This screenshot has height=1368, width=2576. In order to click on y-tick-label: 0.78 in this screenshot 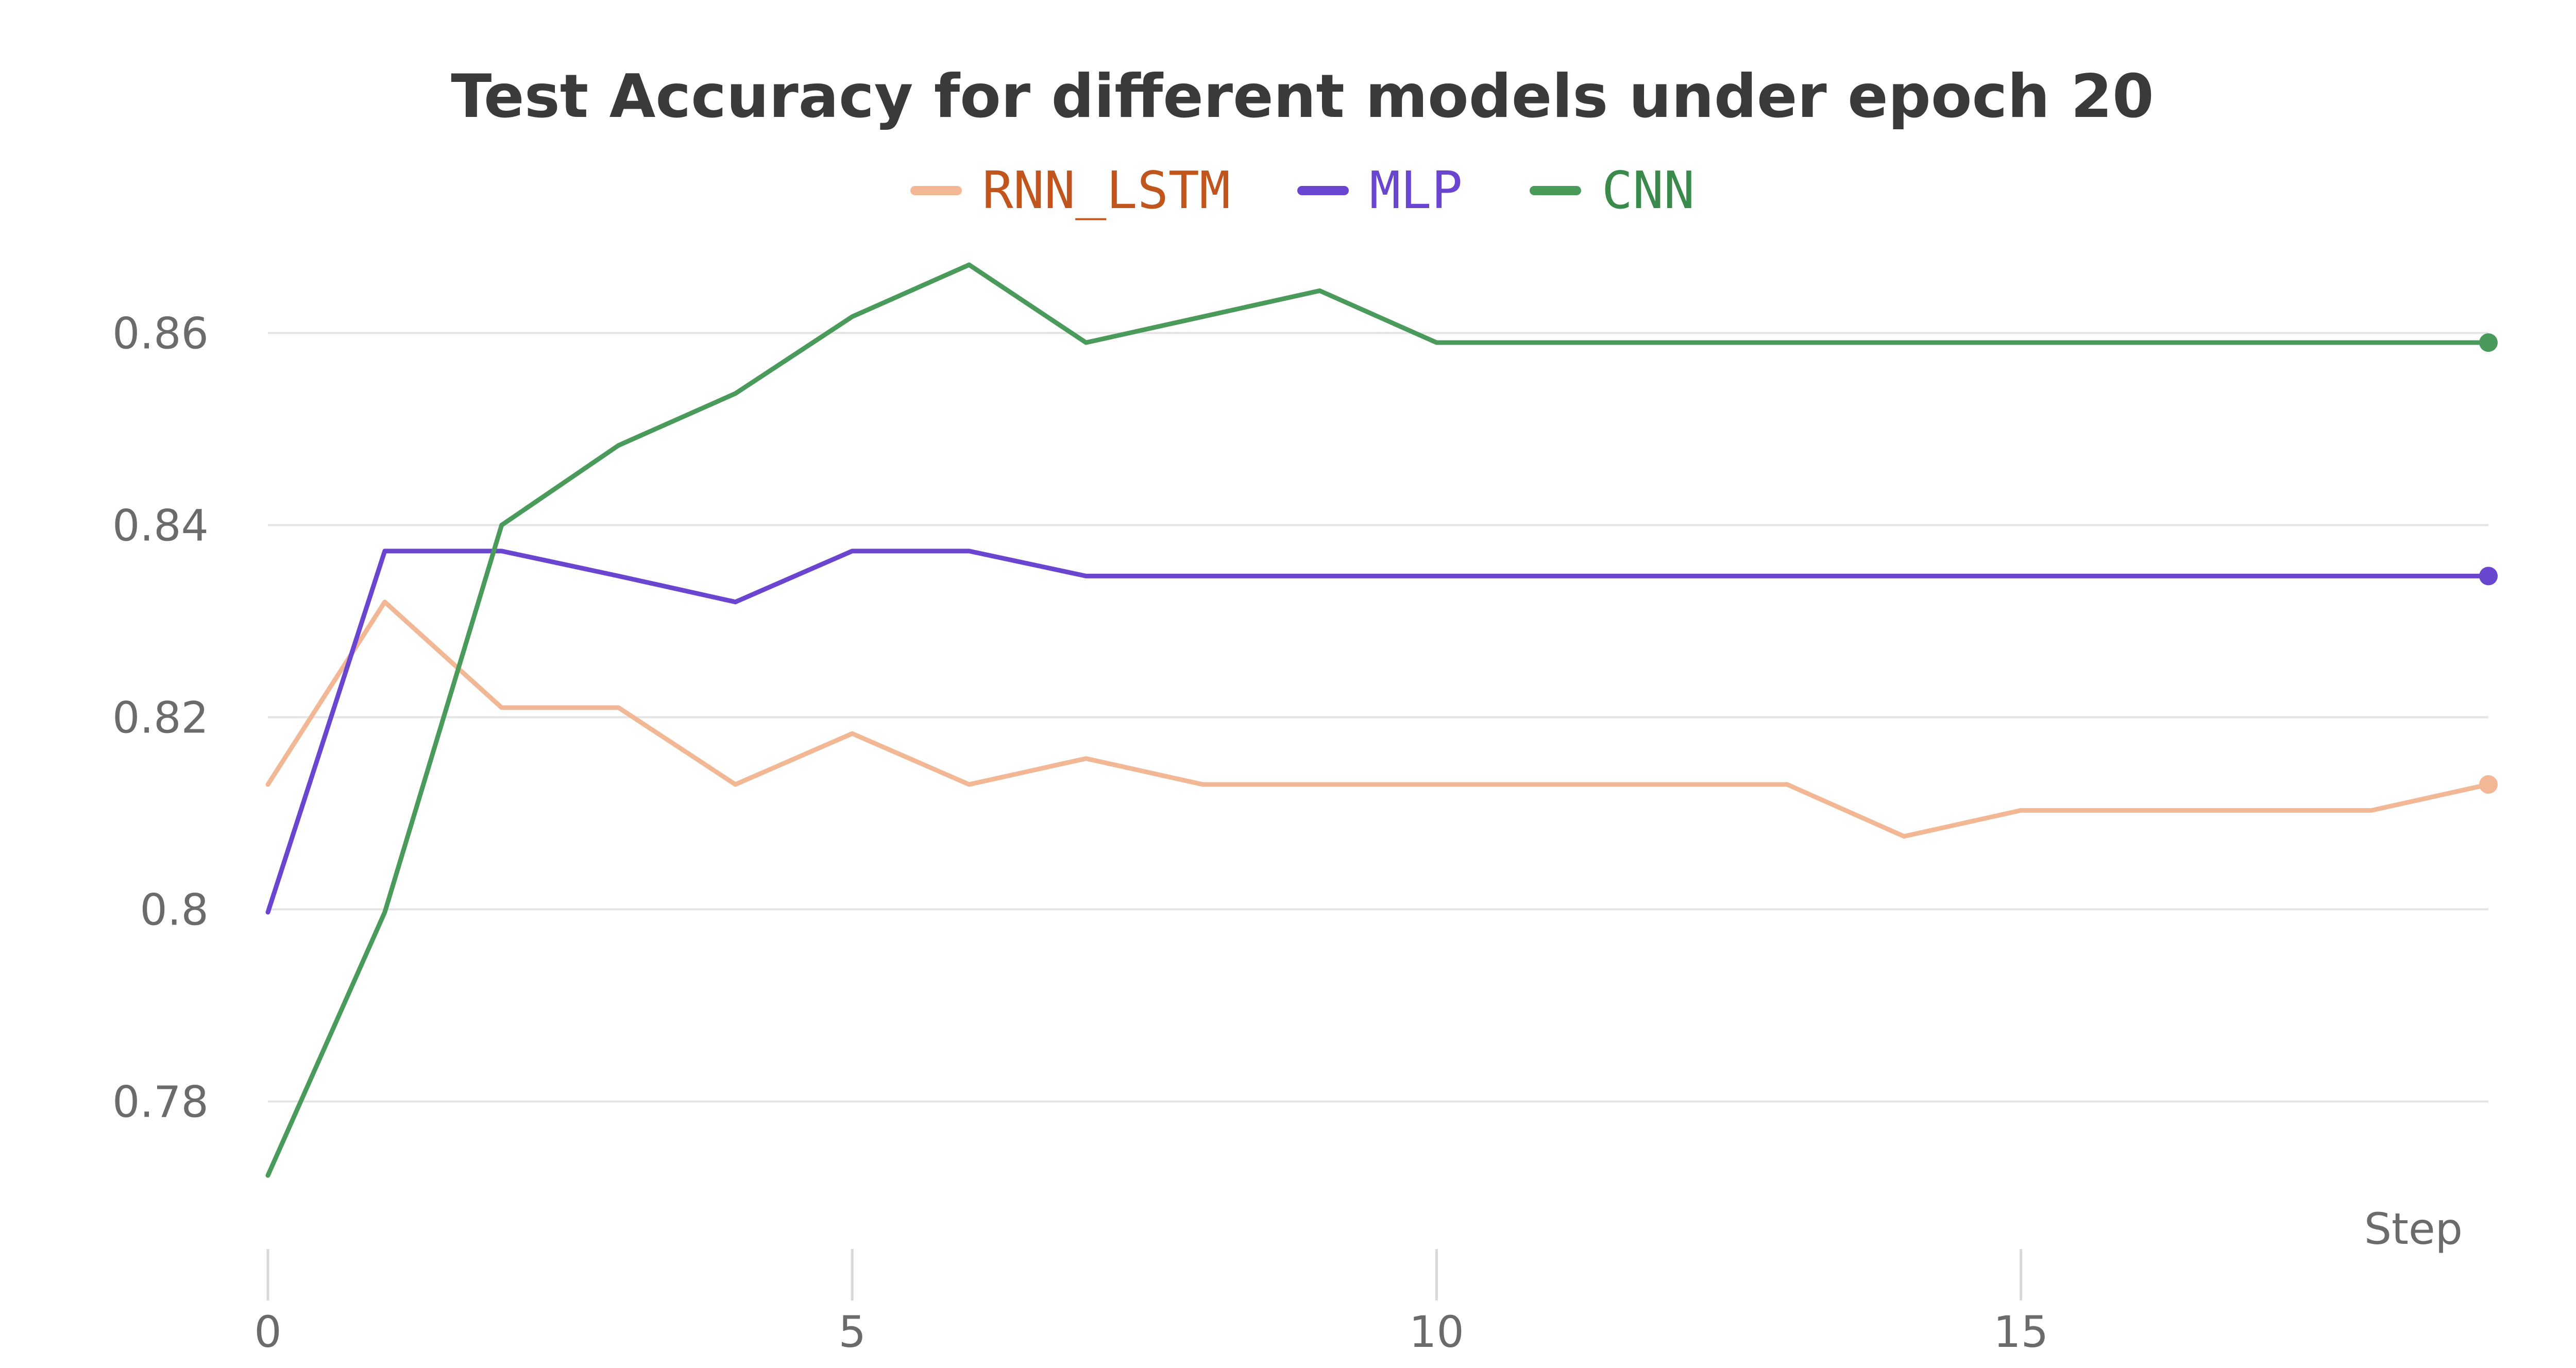, I will do `click(160, 1102)`.